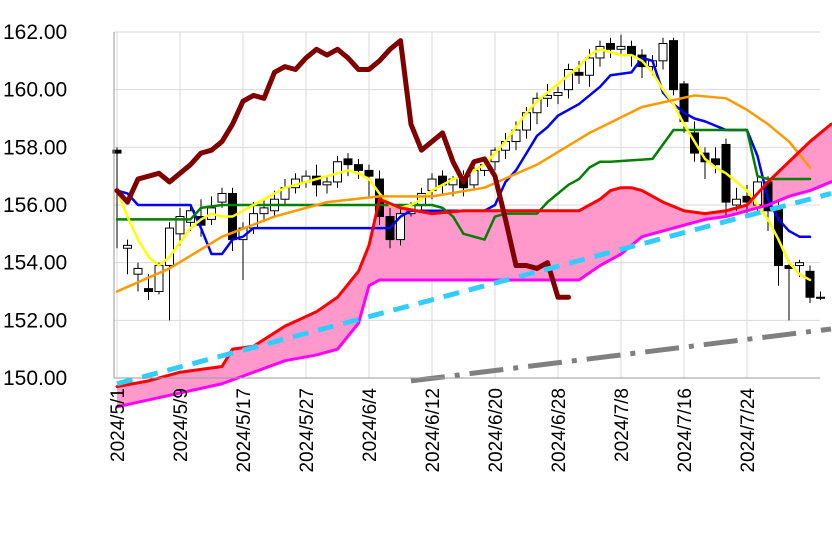  What do you see at coordinates (181, 425) in the screenshot?
I see `x-tick-label: 2024/5/9` at bounding box center [181, 425].